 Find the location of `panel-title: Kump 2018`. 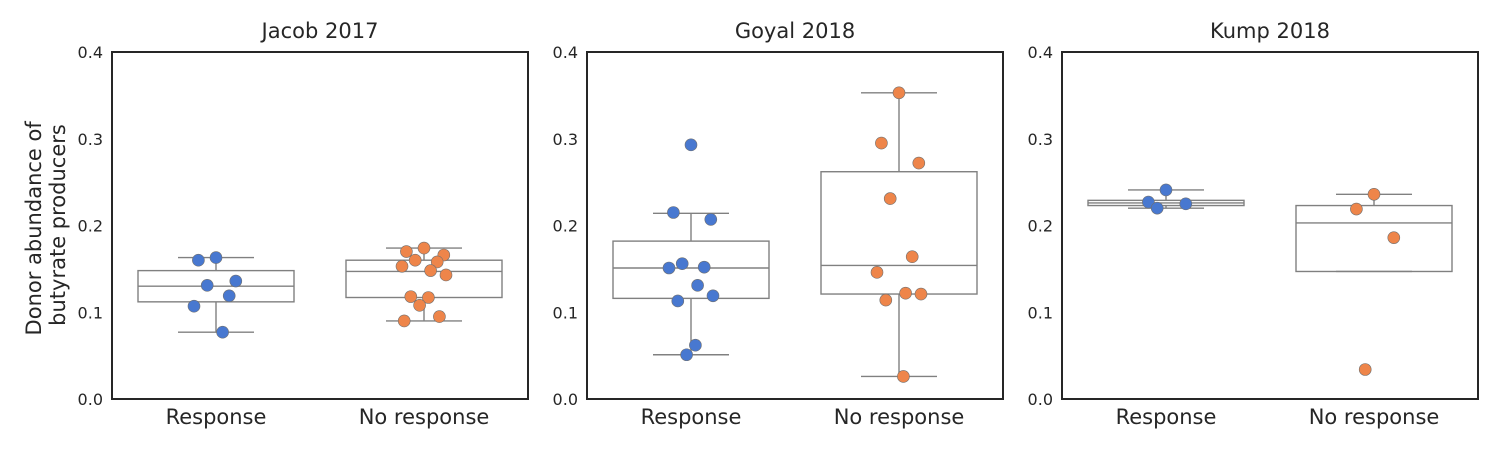

panel-title: Kump 2018 is located at coordinates (1270, 31).